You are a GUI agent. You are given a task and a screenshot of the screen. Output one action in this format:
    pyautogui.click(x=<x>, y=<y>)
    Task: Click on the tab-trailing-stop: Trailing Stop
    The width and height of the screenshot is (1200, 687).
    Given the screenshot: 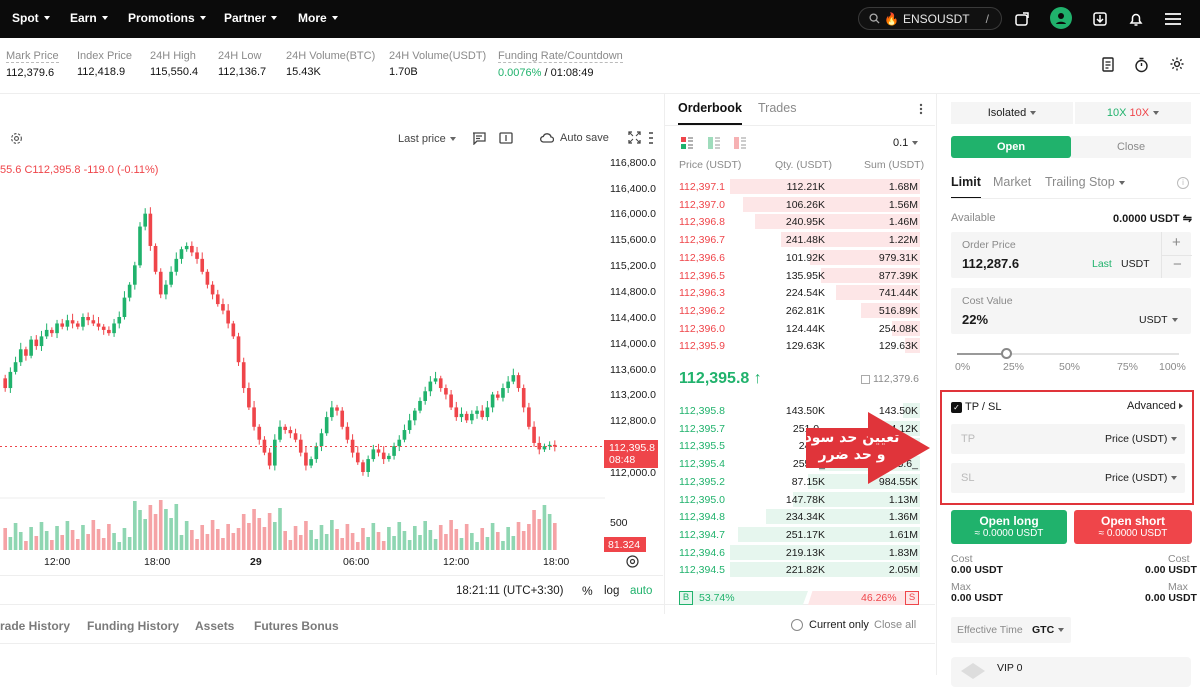 What is the action you would take?
    pyautogui.click(x=1085, y=182)
    